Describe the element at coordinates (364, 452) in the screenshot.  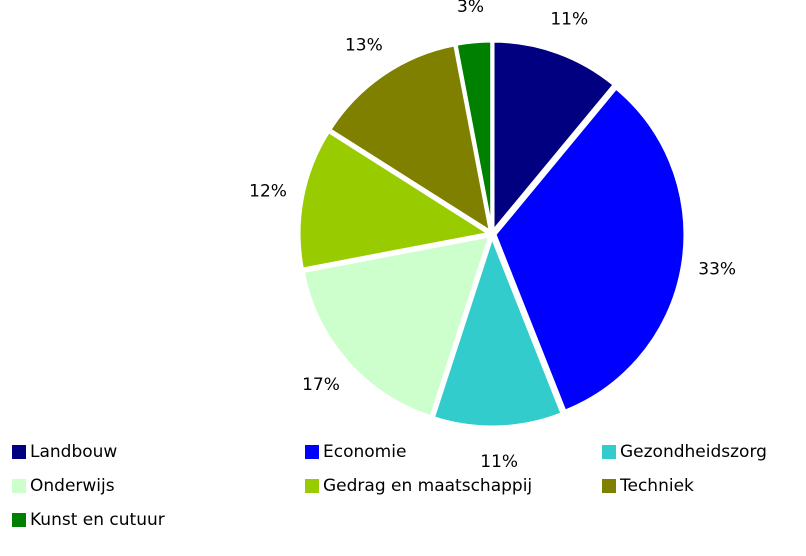
I see `legend-label: Economie` at that location.